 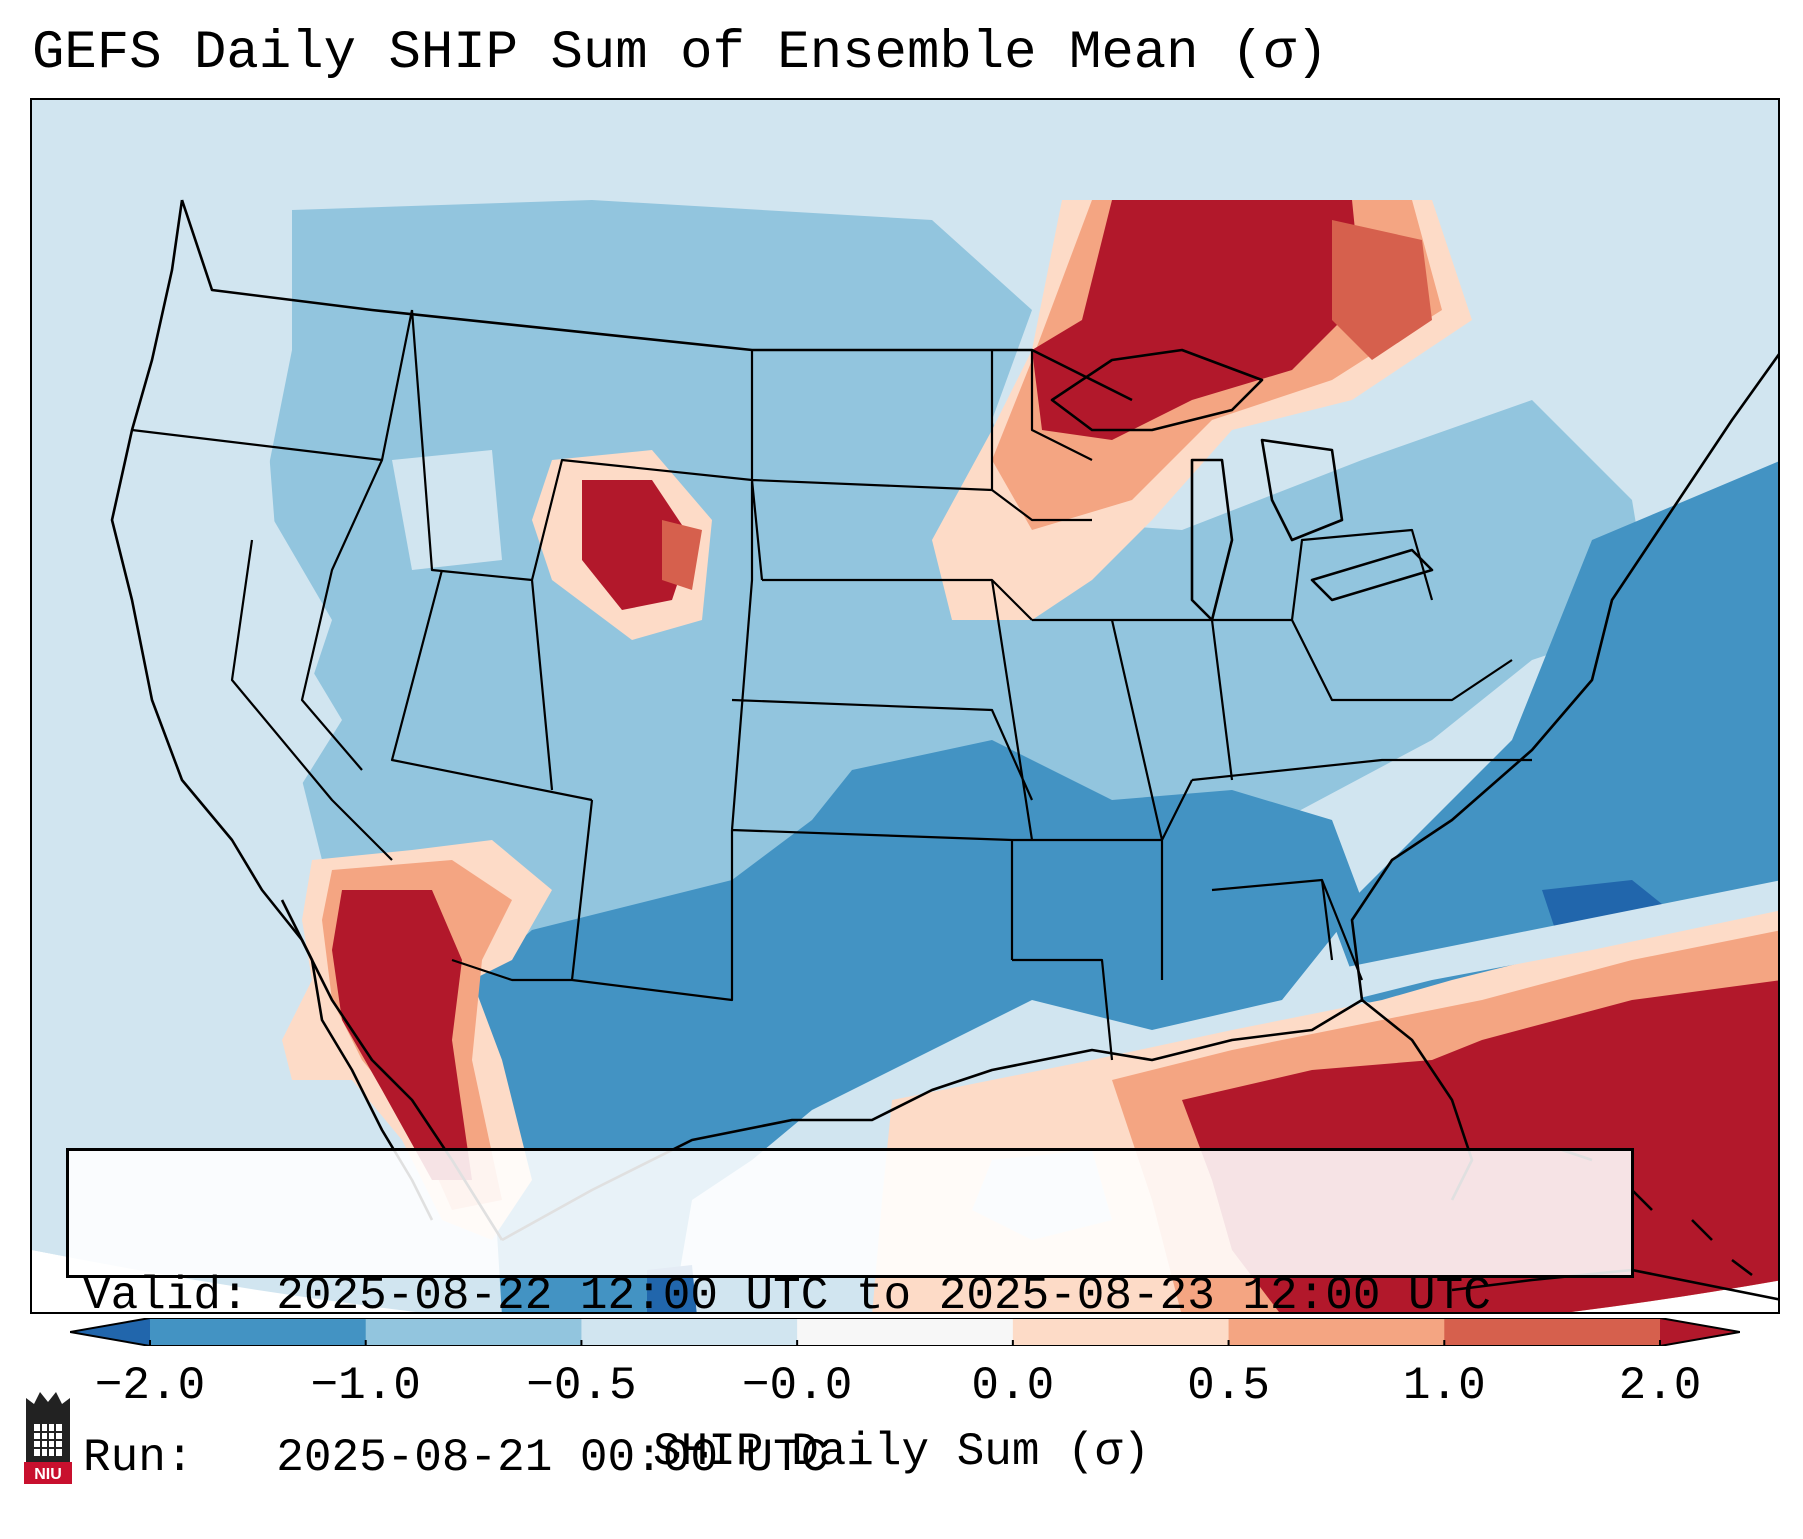 What do you see at coordinates (110, 1332) in the screenshot?
I see `colorbar-extend-low` at bounding box center [110, 1332].